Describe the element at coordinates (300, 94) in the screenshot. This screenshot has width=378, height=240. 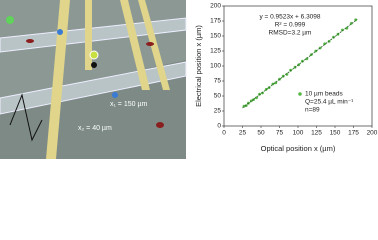
I see `legend-marker` at that location.